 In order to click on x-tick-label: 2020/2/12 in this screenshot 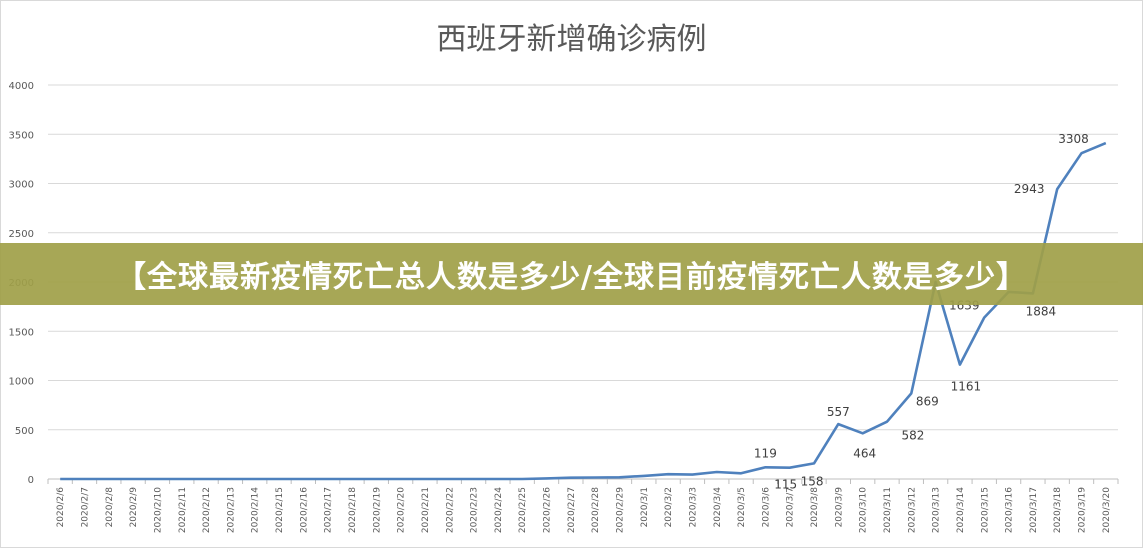, I will do `click(207, 510)`.